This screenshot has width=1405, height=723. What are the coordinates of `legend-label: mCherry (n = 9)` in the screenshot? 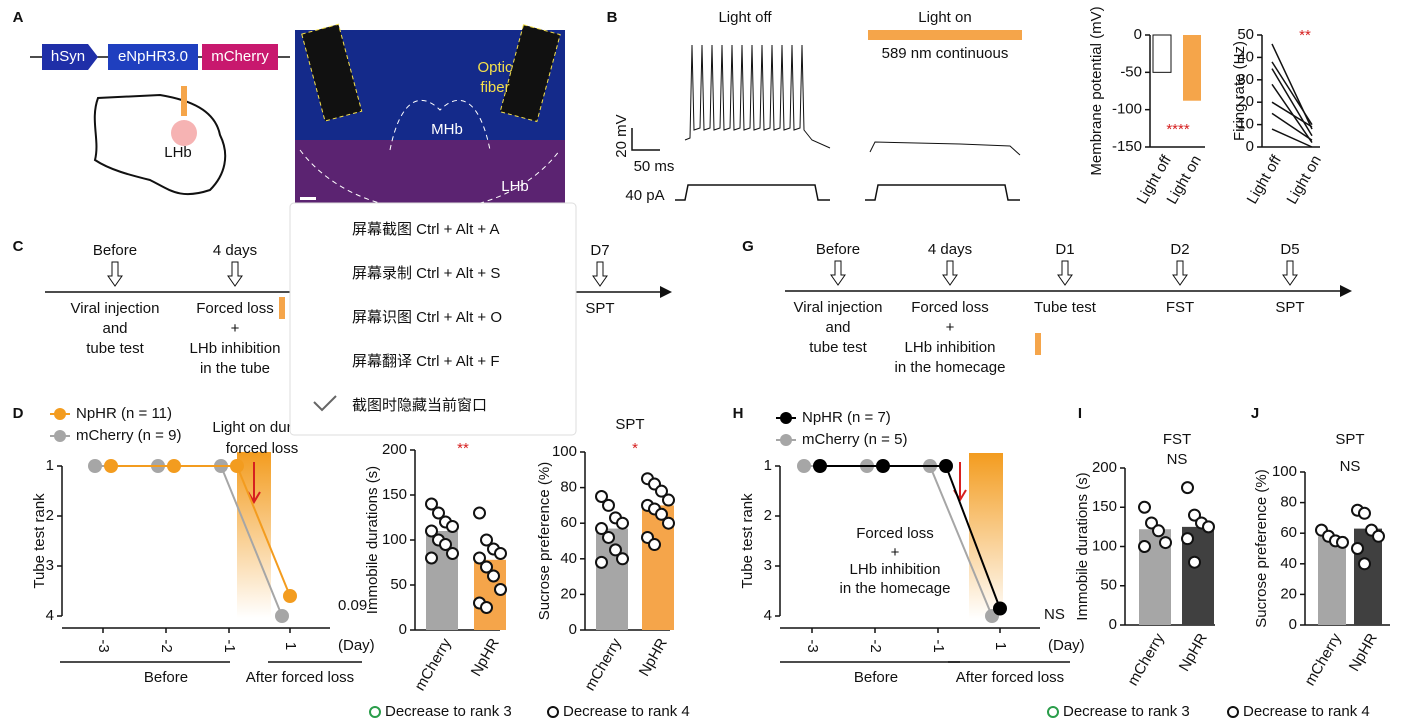 It's located at (128, 435).